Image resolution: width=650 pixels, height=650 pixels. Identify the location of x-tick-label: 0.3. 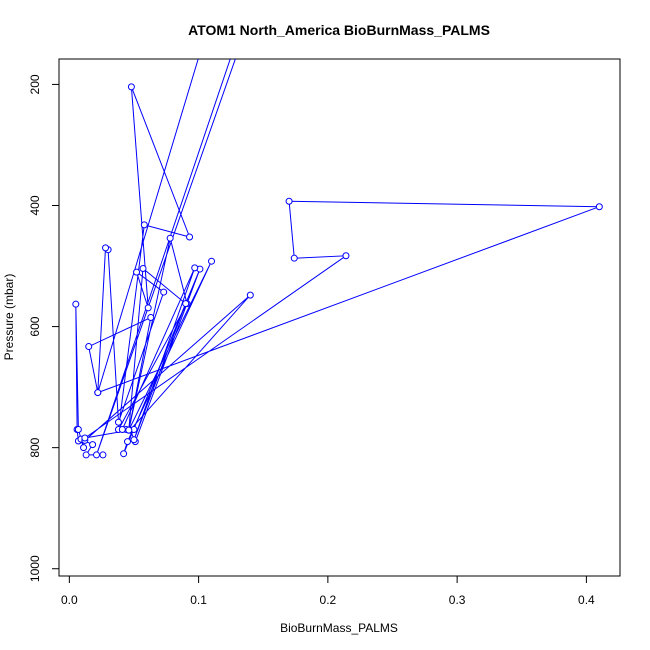
(457, 600).